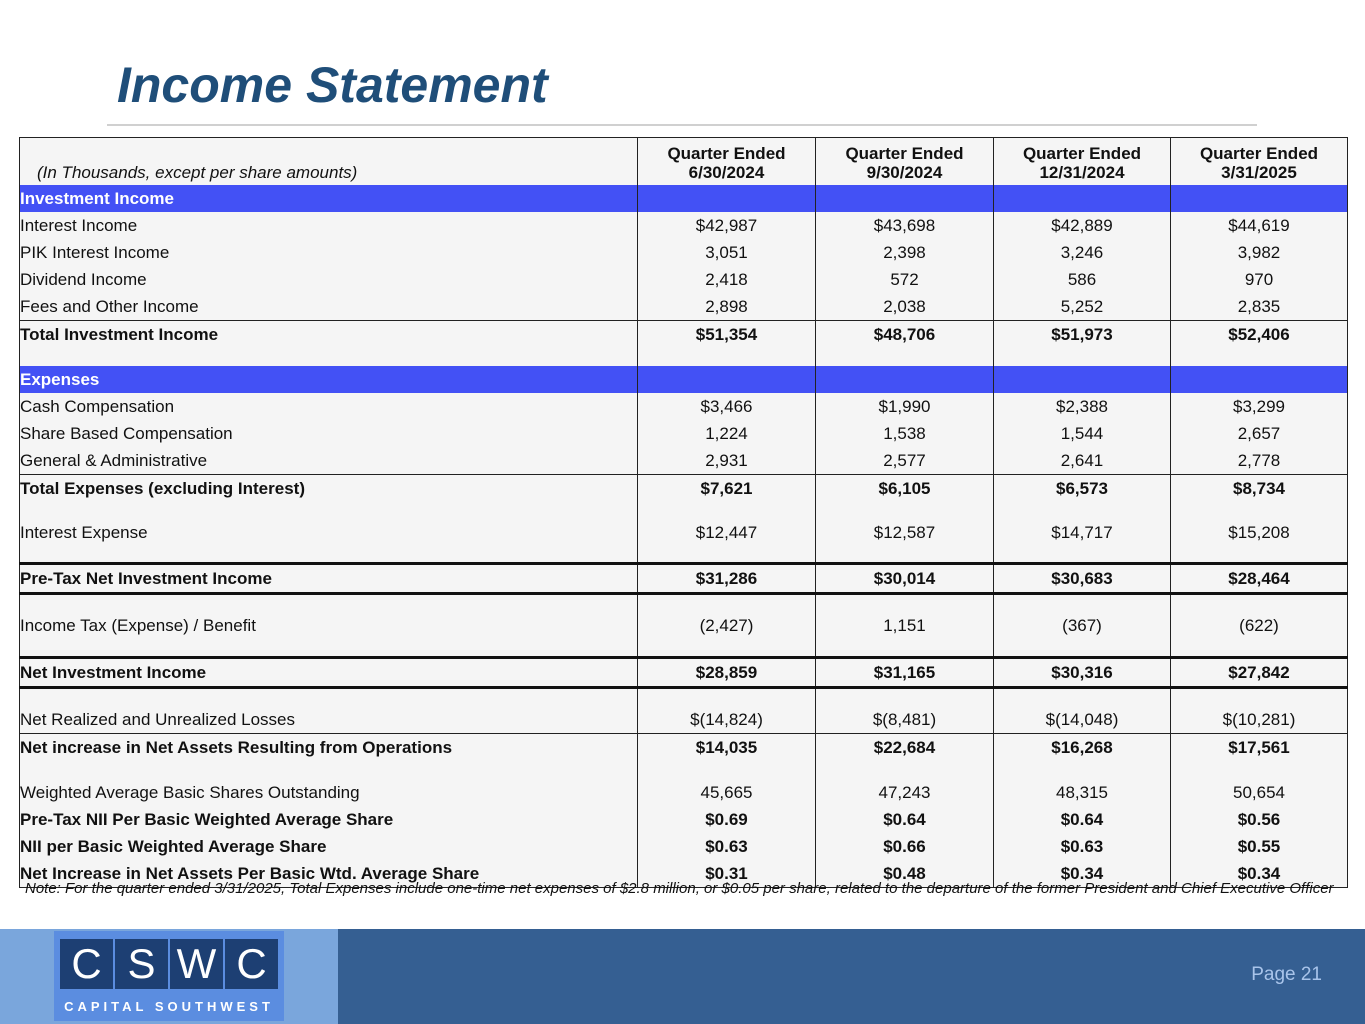 Image resolution: width=1365 pixels, height=1024 pixels. What do you see at coordinates (726, 225) in the screenshot?
I see `cell-value: $42,987` at bounding box center [726, 225].